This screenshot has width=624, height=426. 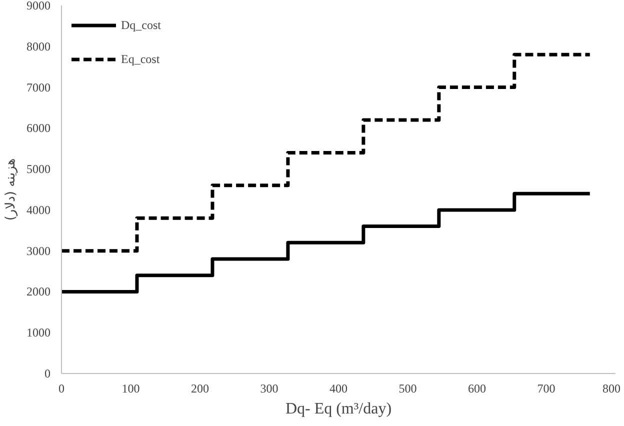 What do you see at coordinates (38, 87) in the screenshot?
I see `y-tick-label: 7000` at bounding box center [38, 87].